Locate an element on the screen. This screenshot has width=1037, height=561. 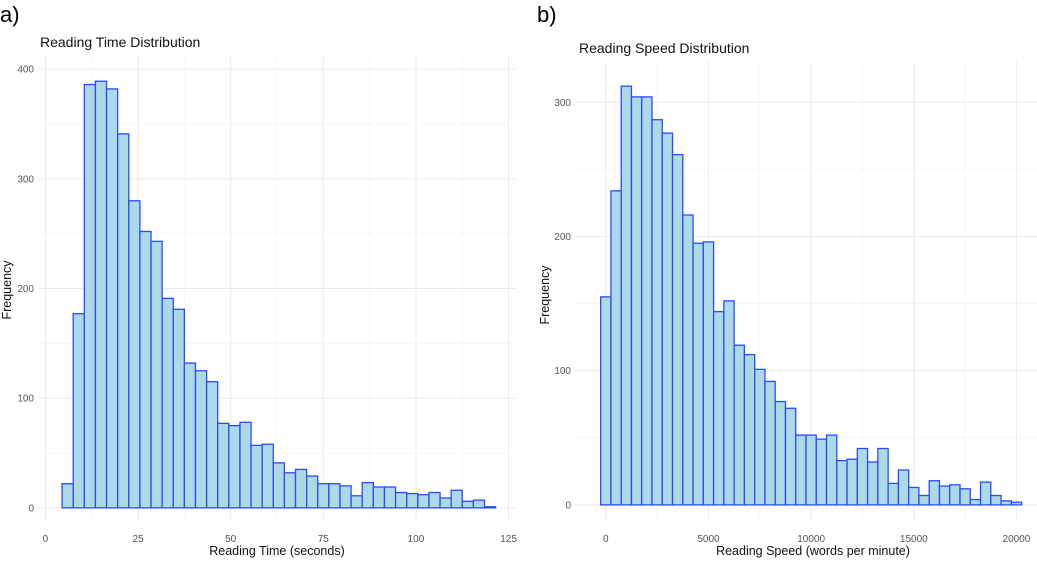
panel-label-b: b) is located at coordinates (547, 14).